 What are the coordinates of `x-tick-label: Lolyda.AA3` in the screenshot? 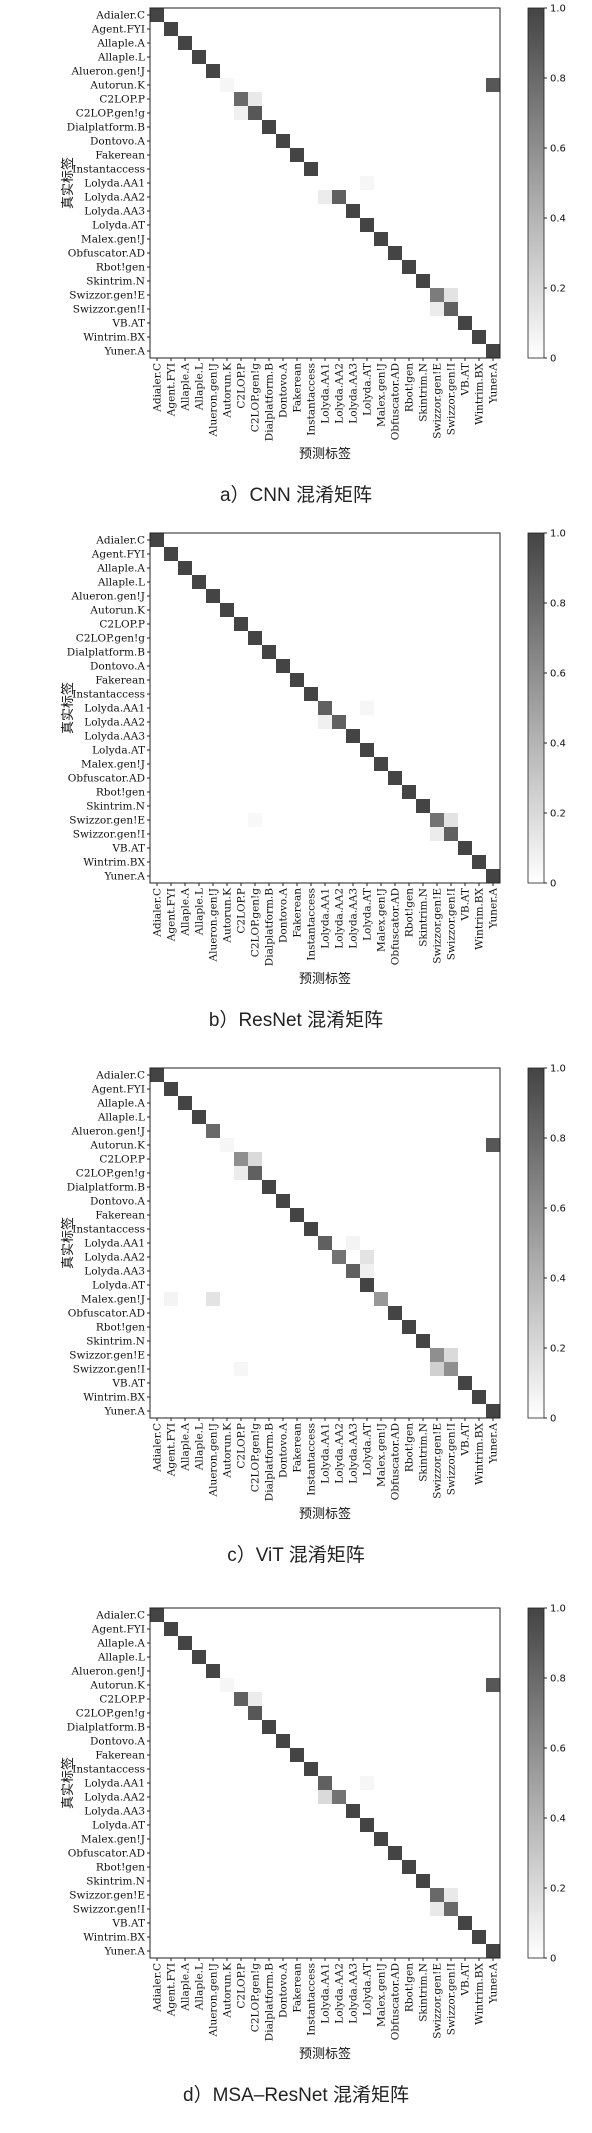 It's located at (354, 918).